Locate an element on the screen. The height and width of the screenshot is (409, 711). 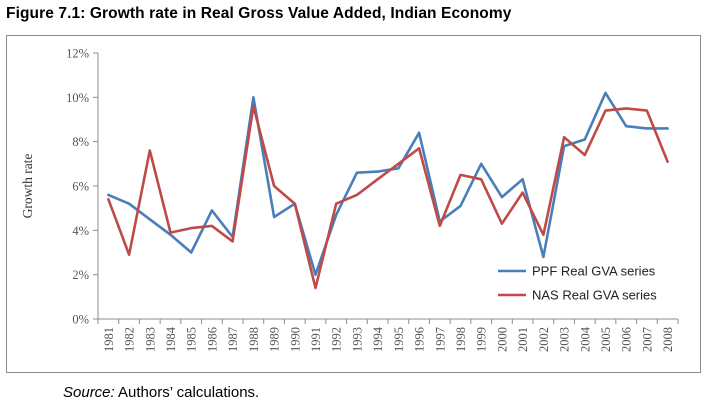
y-tick-label: 8% is located at coordinates (80, 142).